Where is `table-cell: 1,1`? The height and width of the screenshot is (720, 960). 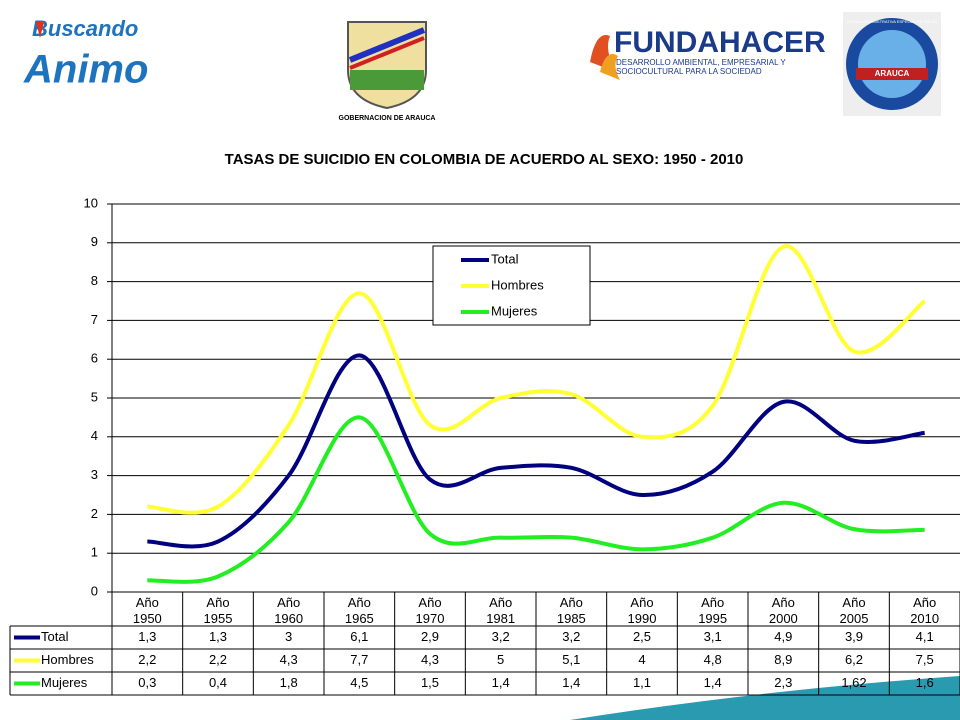 table-cell: 1,1 is located at coordinates (642, 682).